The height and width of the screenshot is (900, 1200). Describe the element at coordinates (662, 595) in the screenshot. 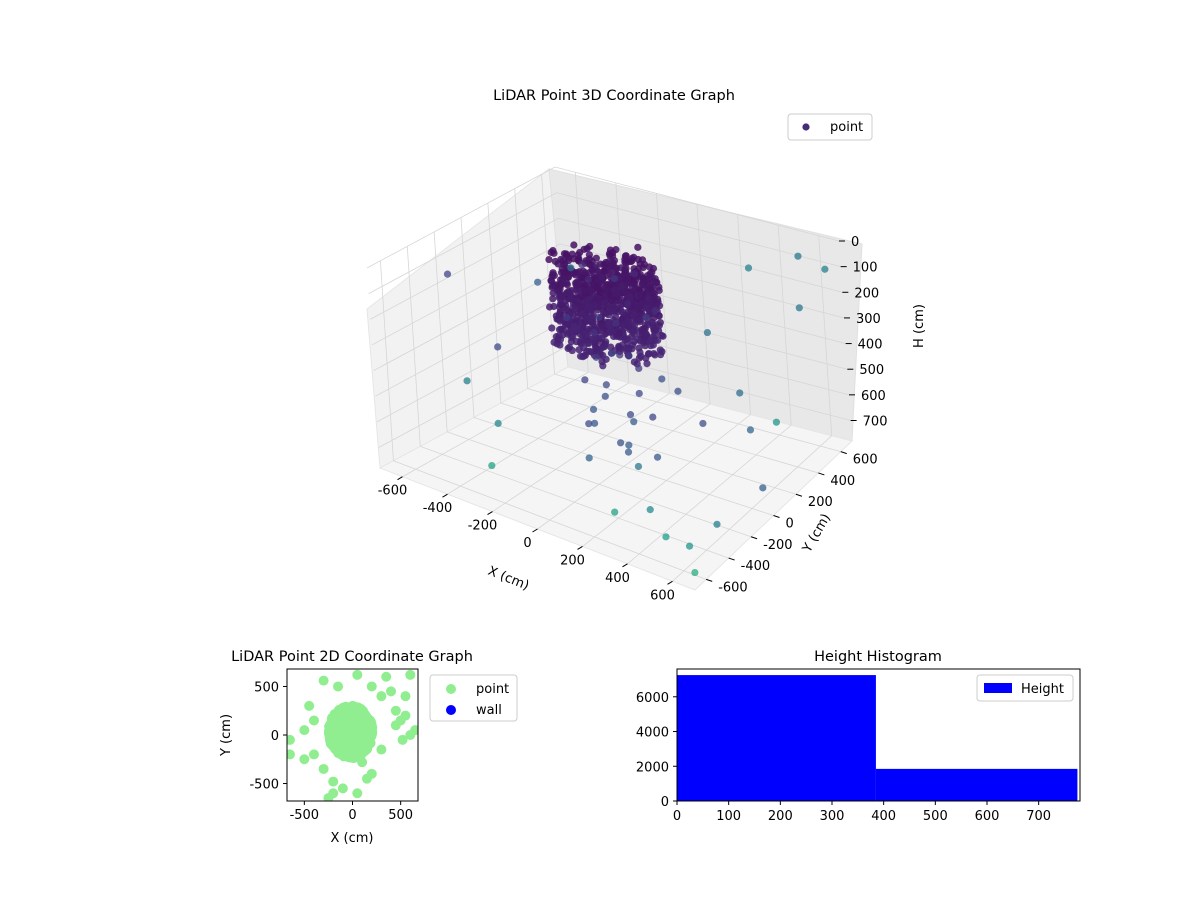

I see `x-tick-label-3d: 600` at that location.